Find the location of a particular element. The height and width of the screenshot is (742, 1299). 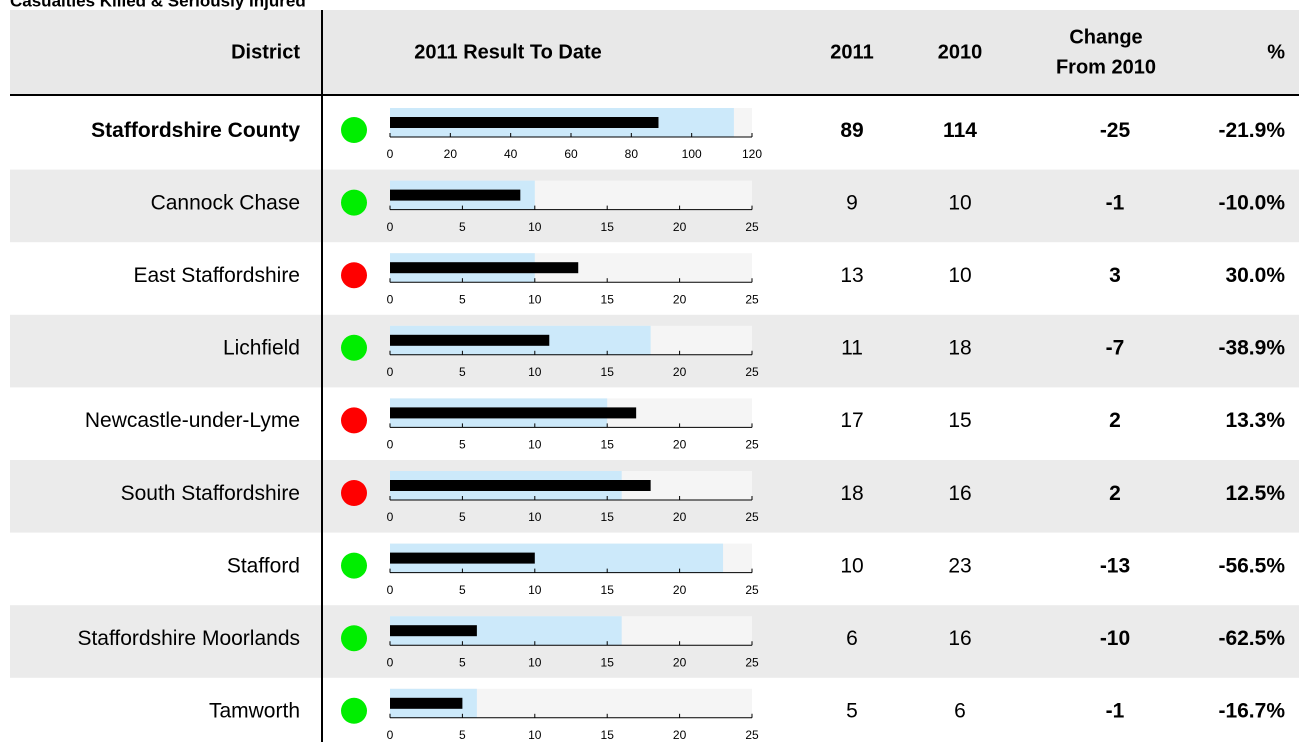

pct-change: -56.5% is located at coordinates (1251, 565).